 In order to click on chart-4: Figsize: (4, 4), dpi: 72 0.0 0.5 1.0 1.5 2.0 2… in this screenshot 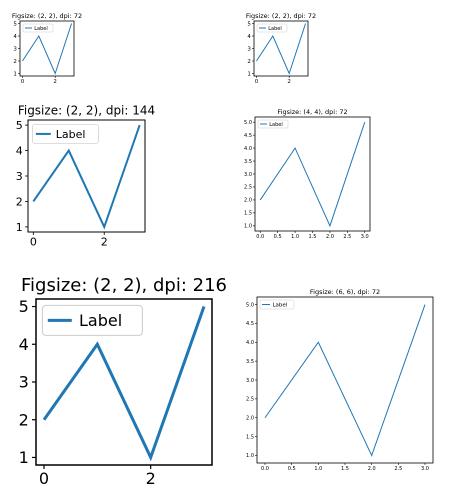, I will do `click(307, 174)`.